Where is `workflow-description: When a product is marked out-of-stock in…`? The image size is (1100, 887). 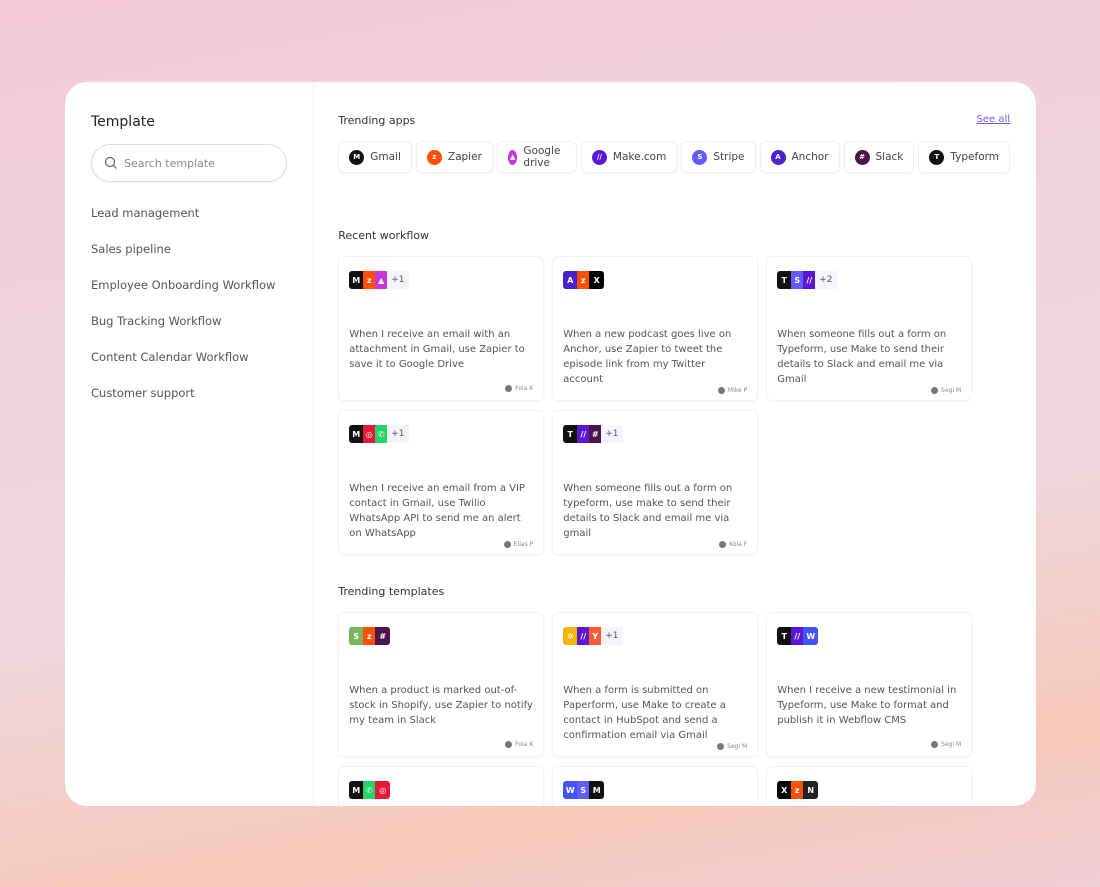
workflow-description: When a product is marked out-of-stock in… is located at coordinates (441, 705).